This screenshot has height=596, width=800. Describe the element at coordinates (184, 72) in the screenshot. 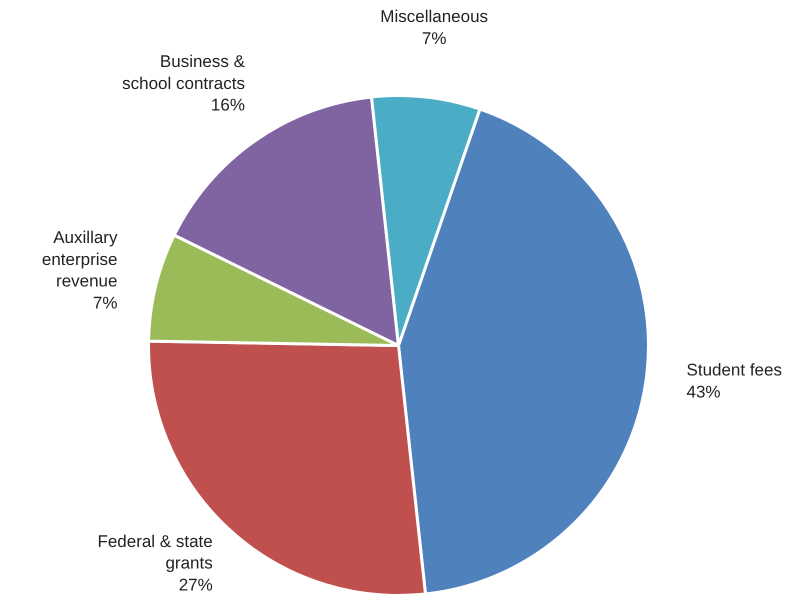

I see `slice-label: Business & school contracts` at that location.